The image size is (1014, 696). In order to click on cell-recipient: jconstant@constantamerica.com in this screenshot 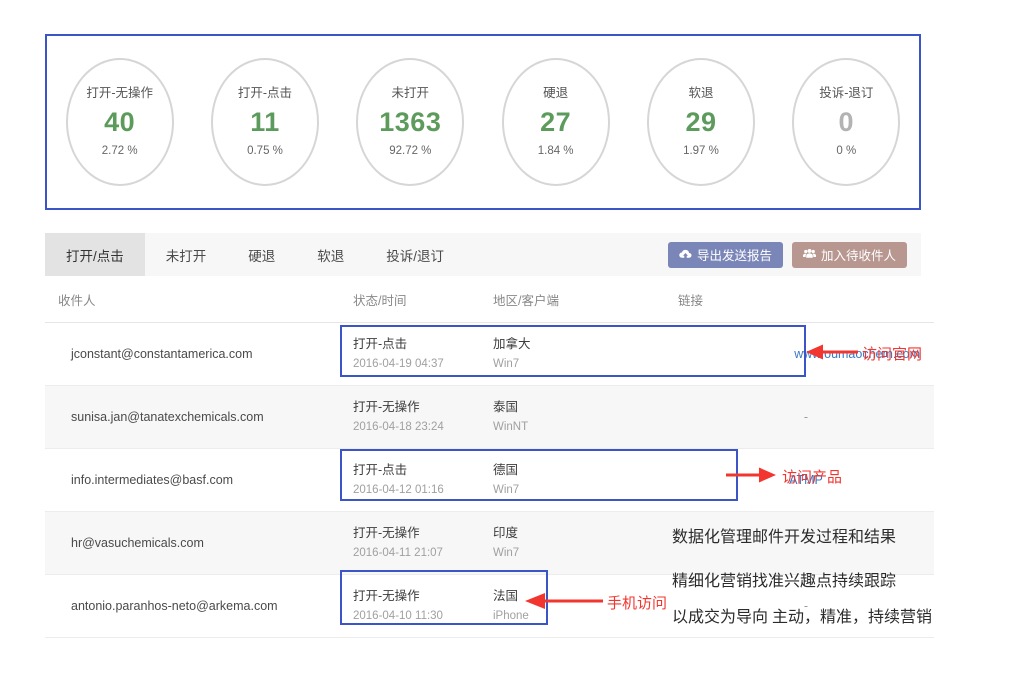, I will do `click(199, 354)`.